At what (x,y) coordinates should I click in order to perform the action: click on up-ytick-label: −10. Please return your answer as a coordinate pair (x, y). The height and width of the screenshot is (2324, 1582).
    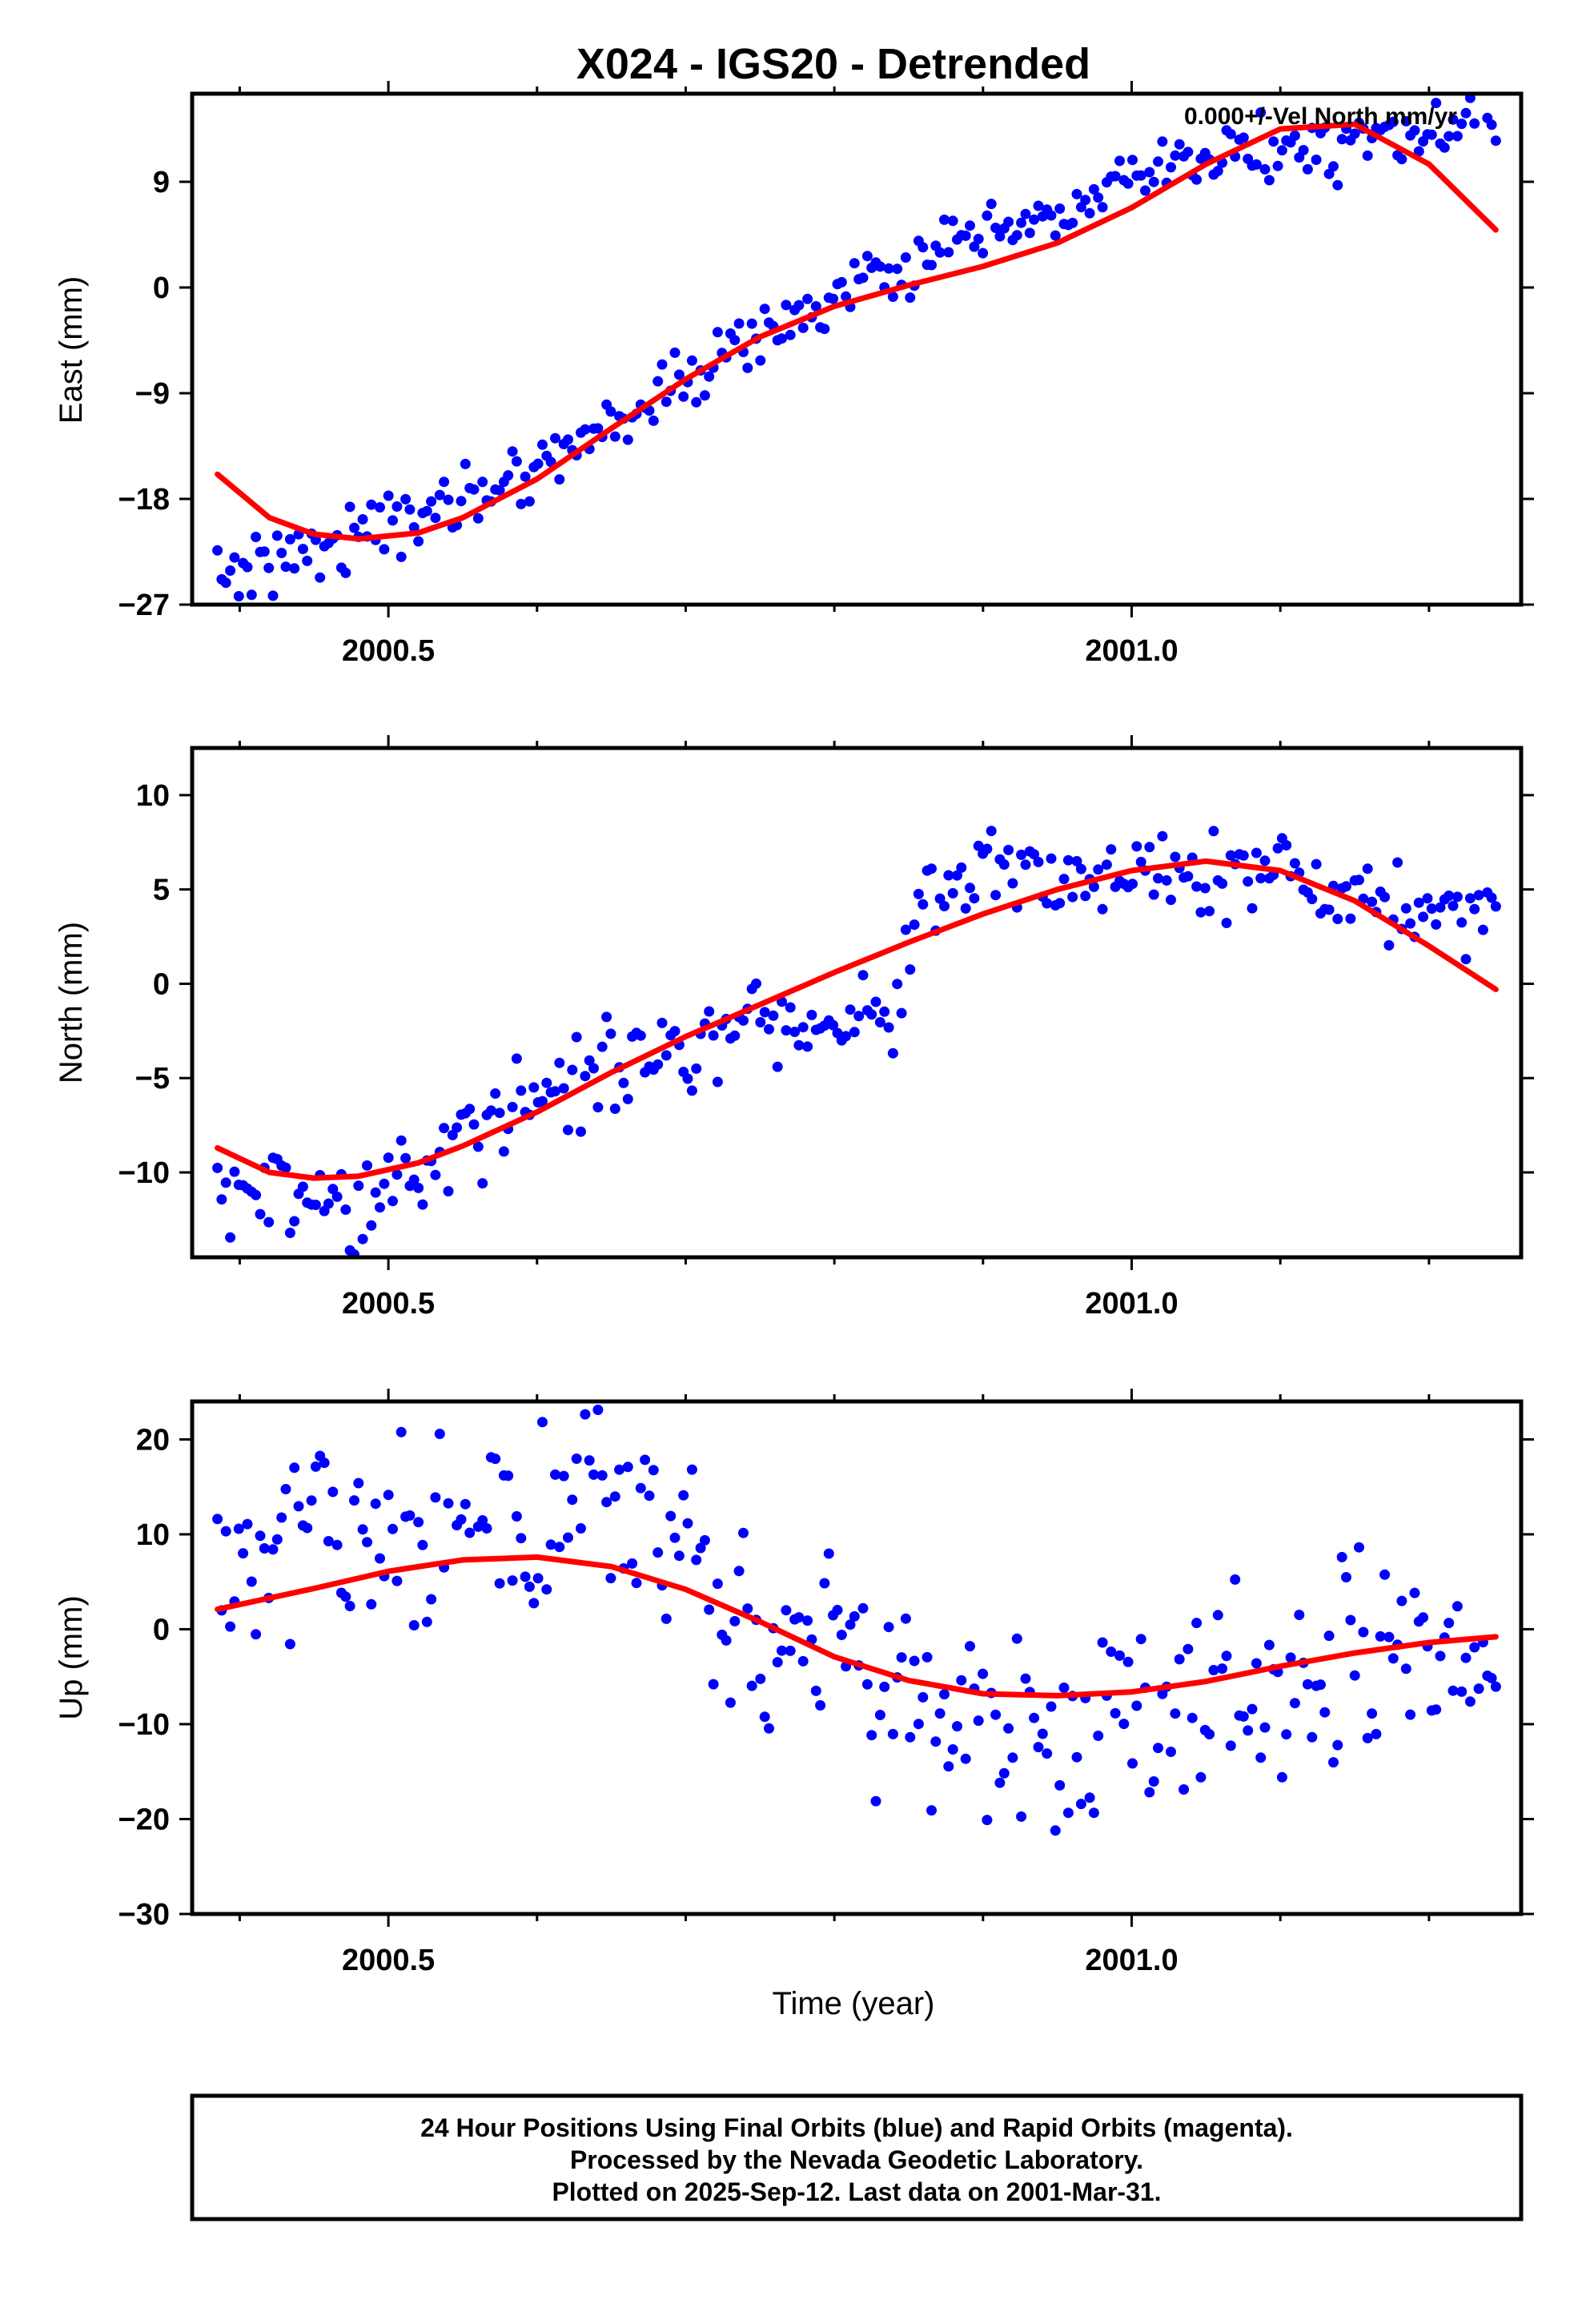
    Looking at the image, I should click on (144, 1725).